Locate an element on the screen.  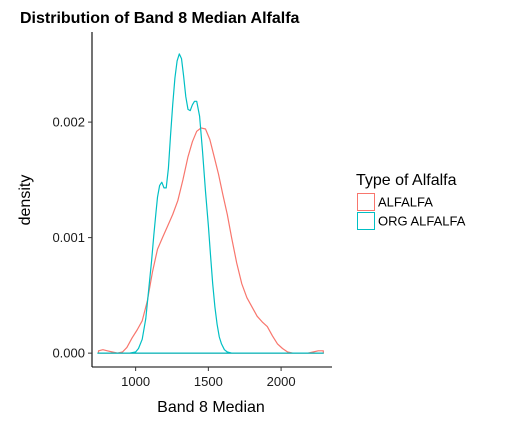
x-tick-label: 2000 is located at coordinates (281, 381).